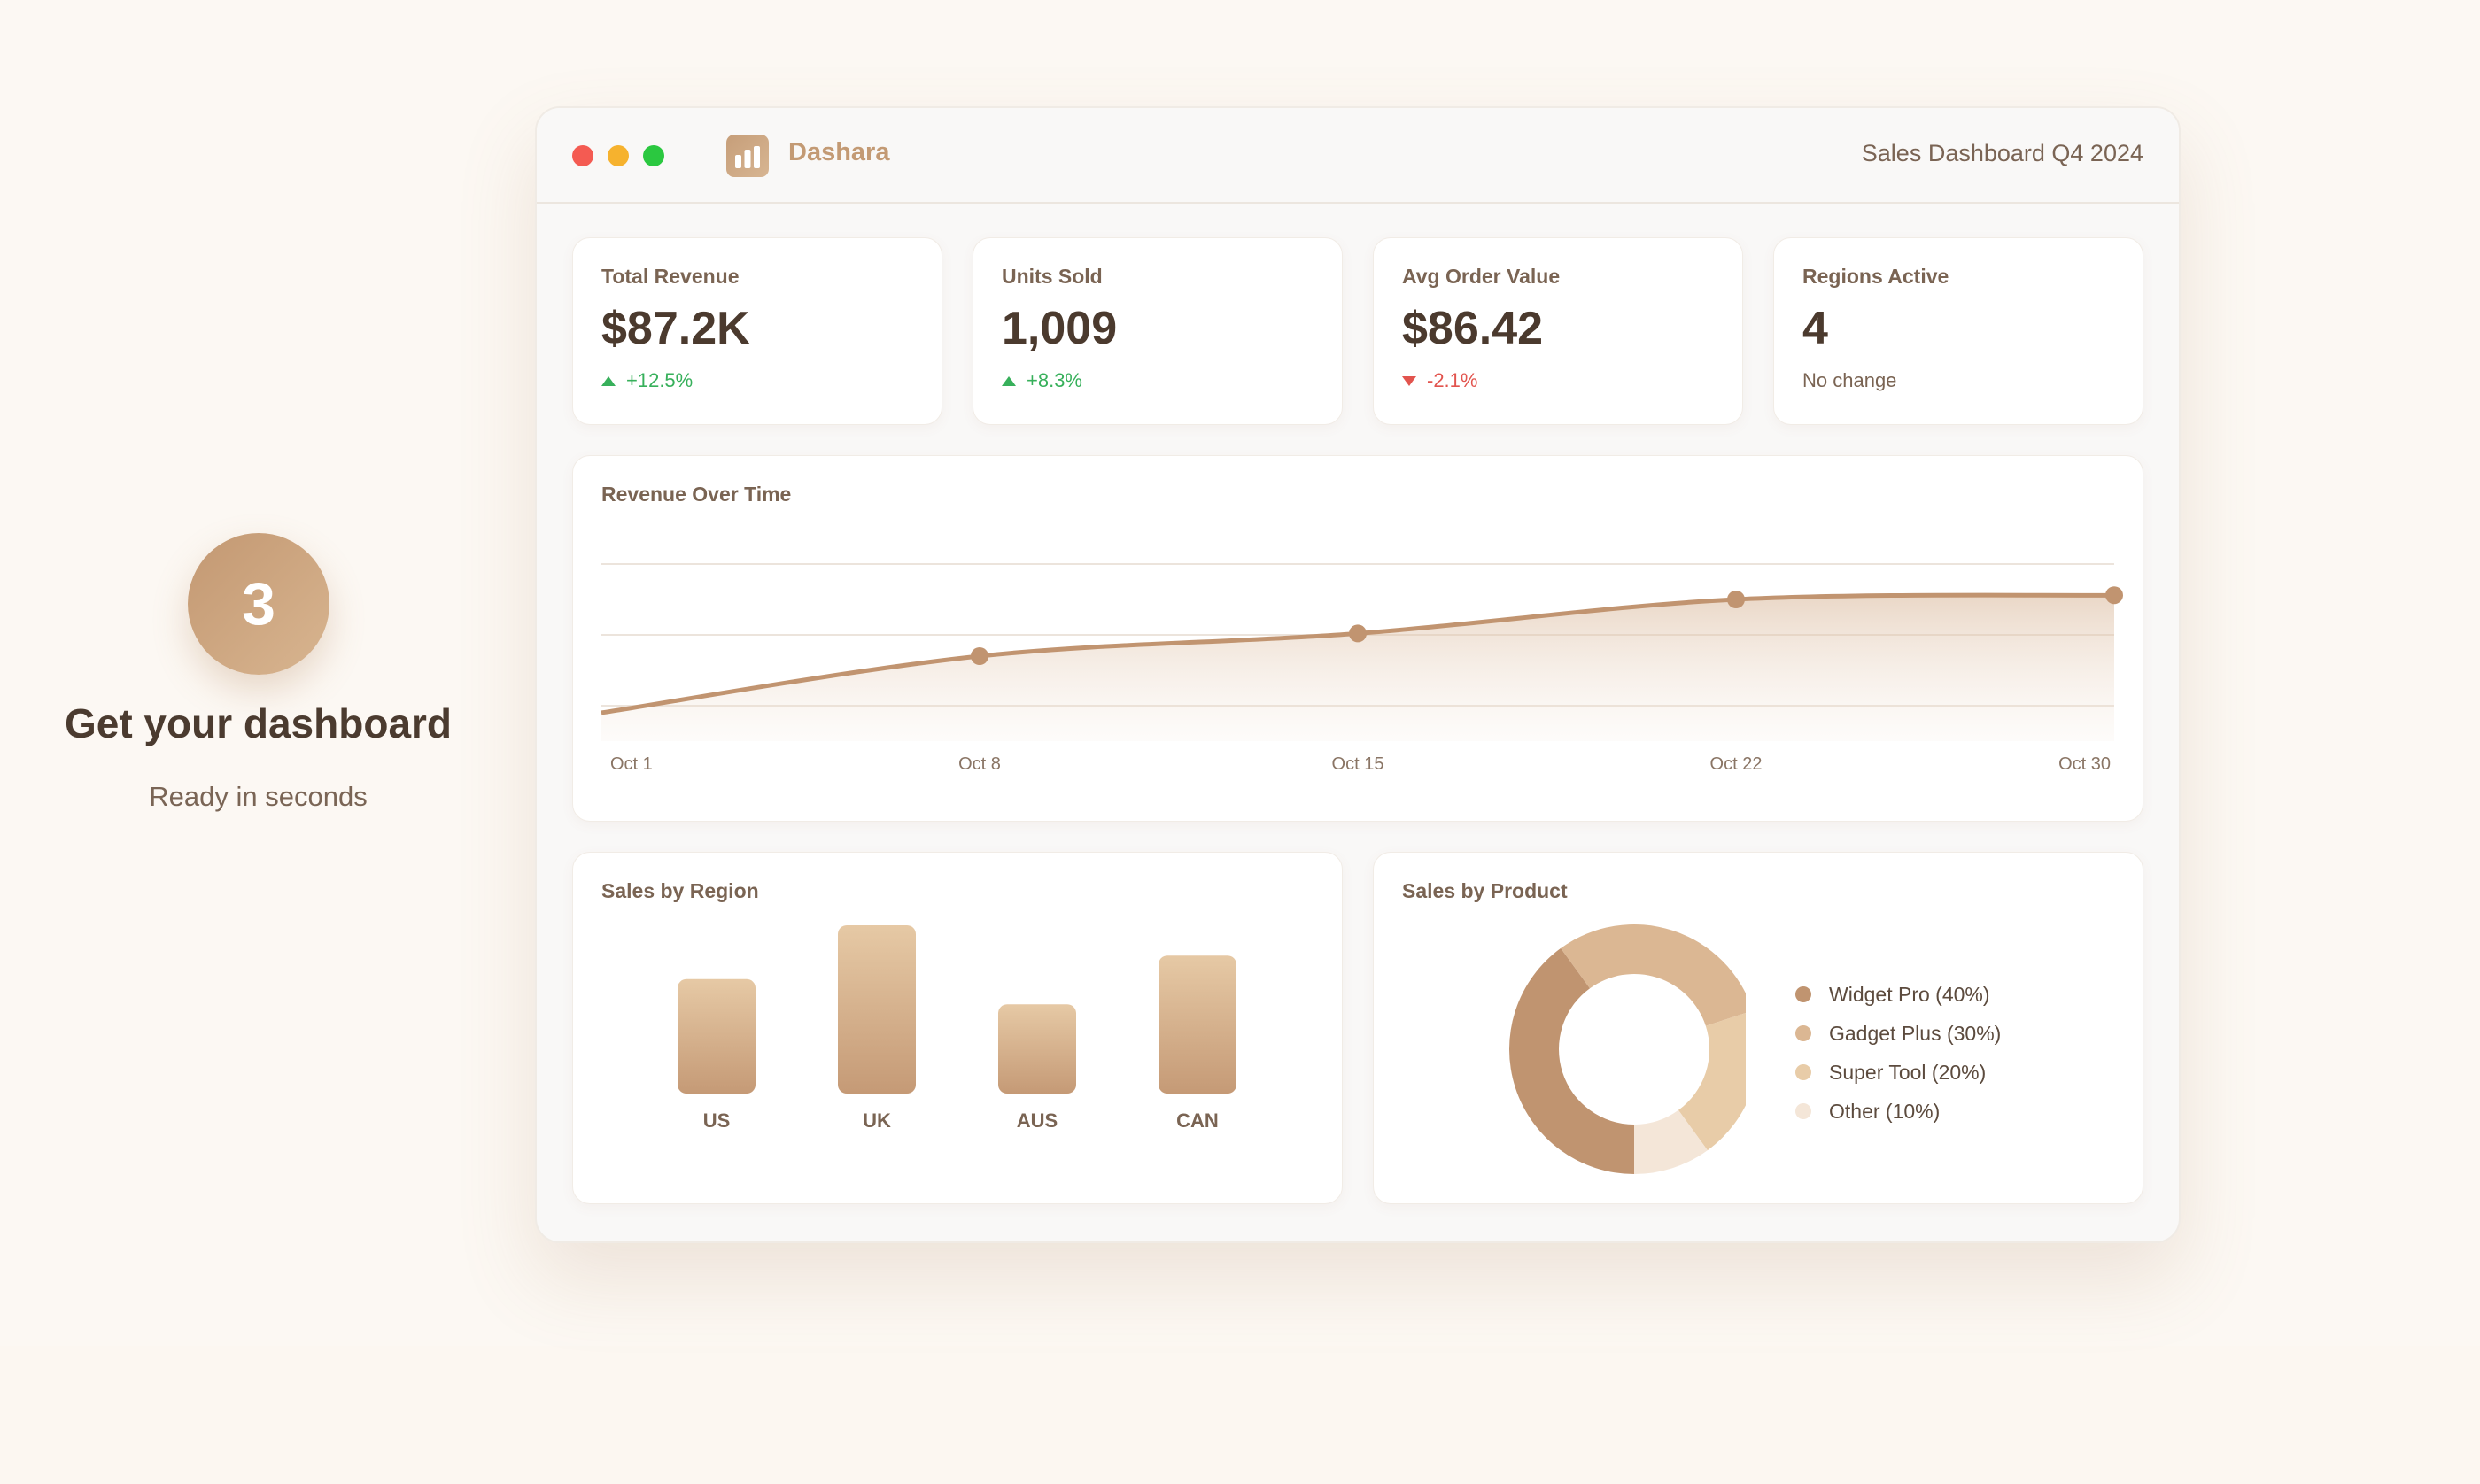 This screenshot has width=2480, height=1484. I want to click on x-axis-tick-label: Oct 30, so click(2084, 764).